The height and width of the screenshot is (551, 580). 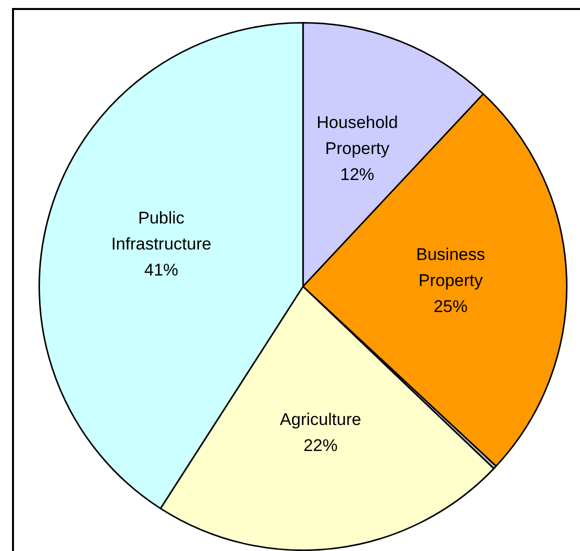 What do you see at coordinates (321, 445) in the screenshot?
I see `data-label: 22%` at bounding box center [321, 445].